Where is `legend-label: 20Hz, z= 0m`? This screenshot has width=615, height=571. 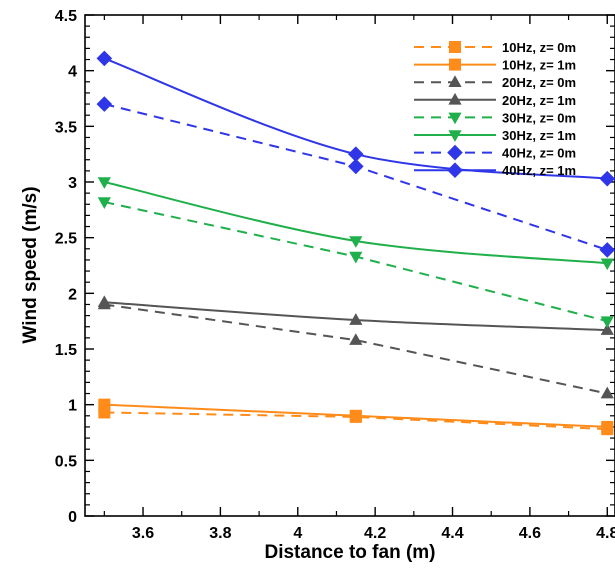
legend-label: 20Hz, z= 0m is located at coordinates (539, 82).